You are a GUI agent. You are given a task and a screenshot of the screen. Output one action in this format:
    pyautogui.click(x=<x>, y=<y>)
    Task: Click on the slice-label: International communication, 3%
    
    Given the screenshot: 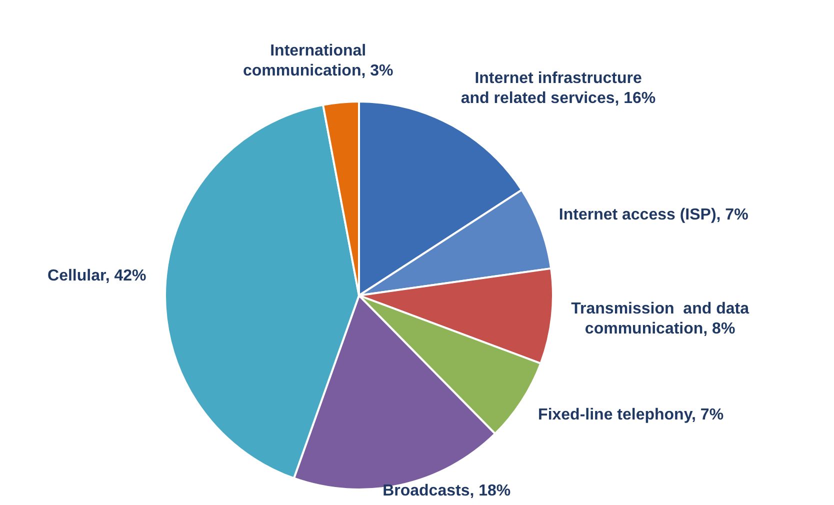 What is the action you would take?
    pyautogui.click(x=318, y=61)
    